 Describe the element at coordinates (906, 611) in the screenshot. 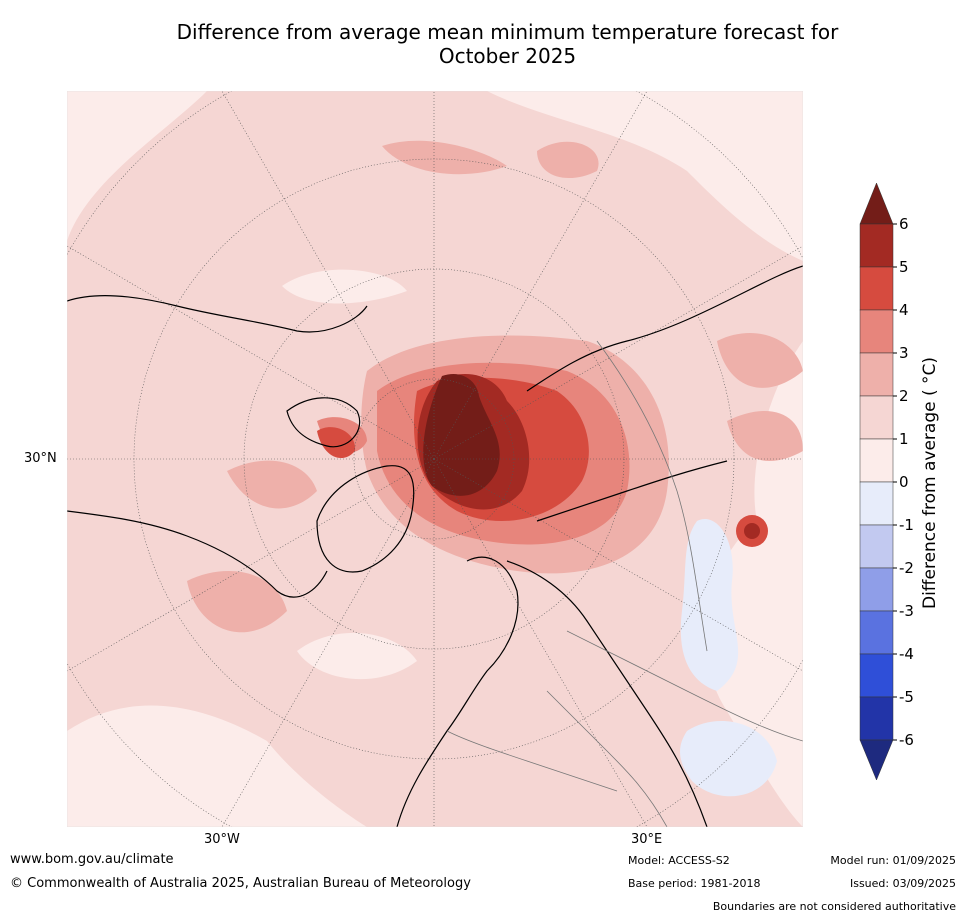

I see `colorbar-tick-label: -3` at that location.